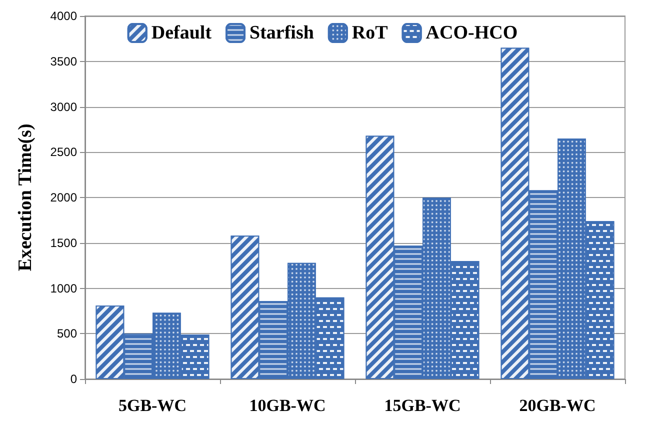 Image resolution: width=645 pixels, height=432 pixels. Describe the element at coordinates (64, 61) in the screenshot. I see `y-tick-label: 3500` at that location.